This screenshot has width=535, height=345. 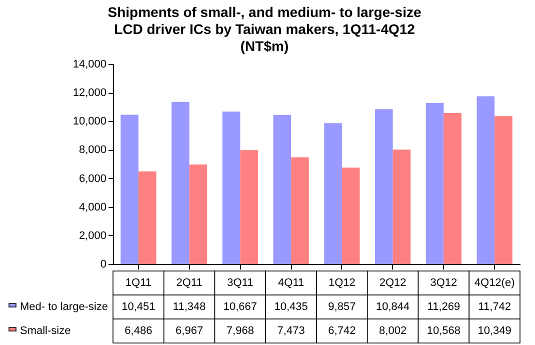 I want to click on data-label: 10,667, so click(x=240, y=307).